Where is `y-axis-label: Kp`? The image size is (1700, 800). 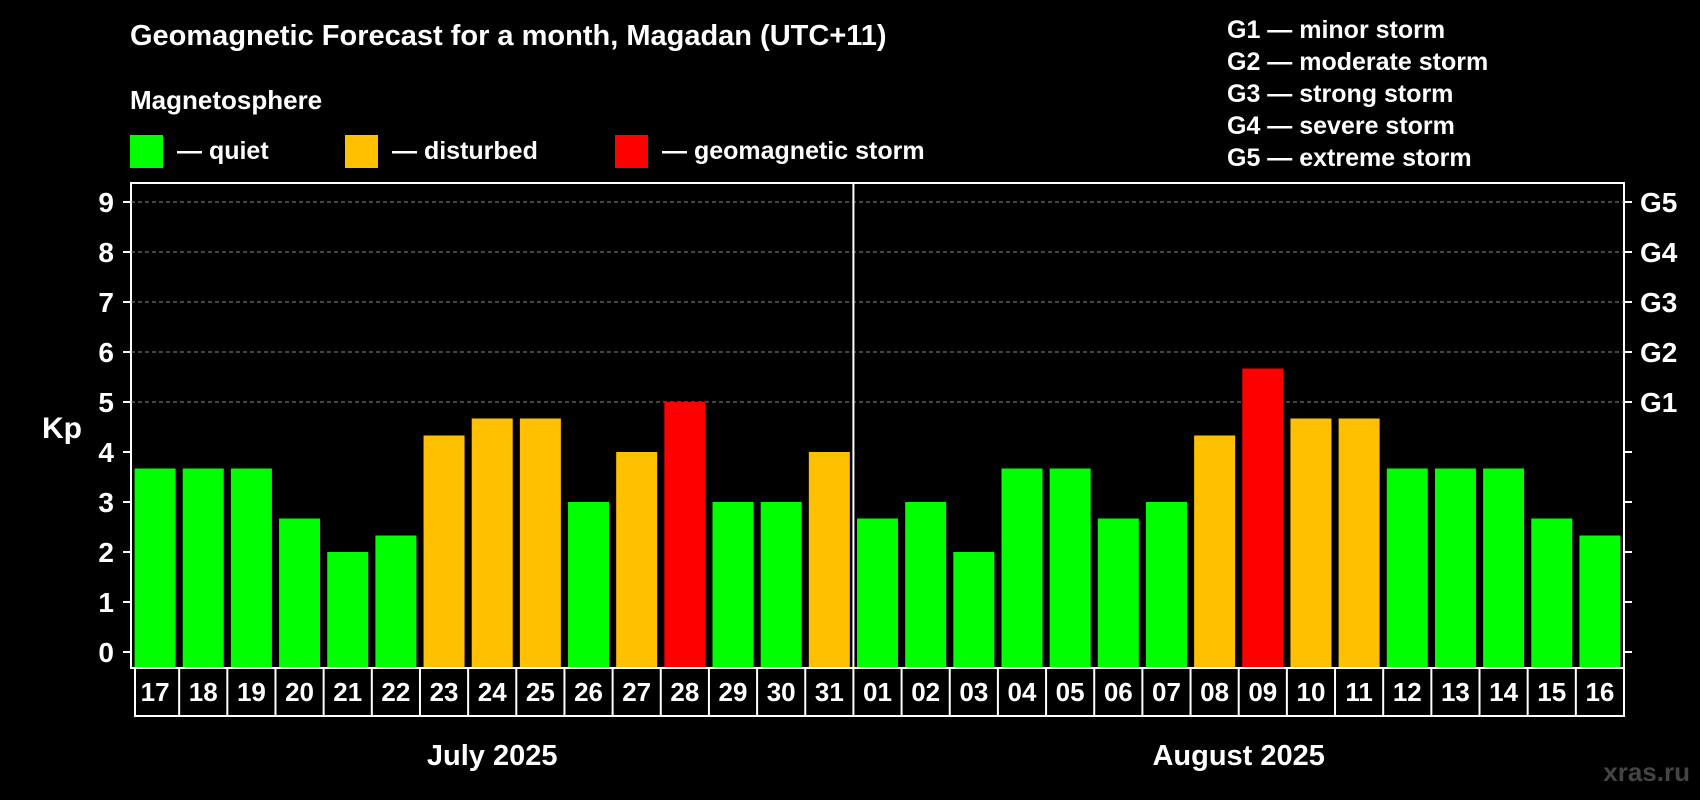 y-axis-label: Kp is located at coordinates (62, 428).